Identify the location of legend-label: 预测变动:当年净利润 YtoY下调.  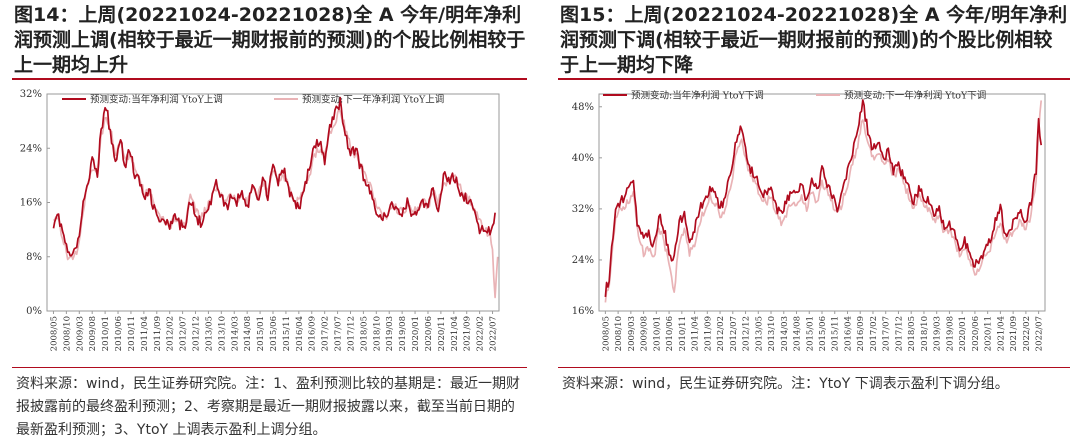
(697, 96).